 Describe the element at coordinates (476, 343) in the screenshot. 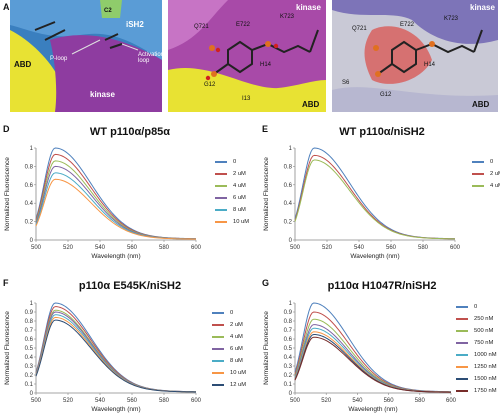

I see `legend-item: 750 nM` at that location.